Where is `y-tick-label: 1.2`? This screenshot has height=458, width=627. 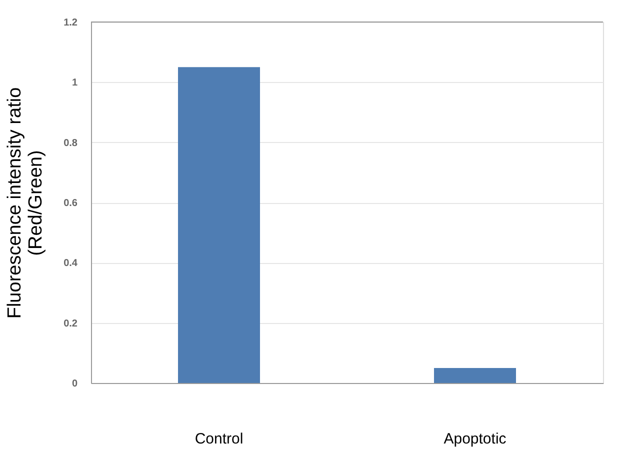
y-tick-label: 1.2 is located at coordinates (71, 23).